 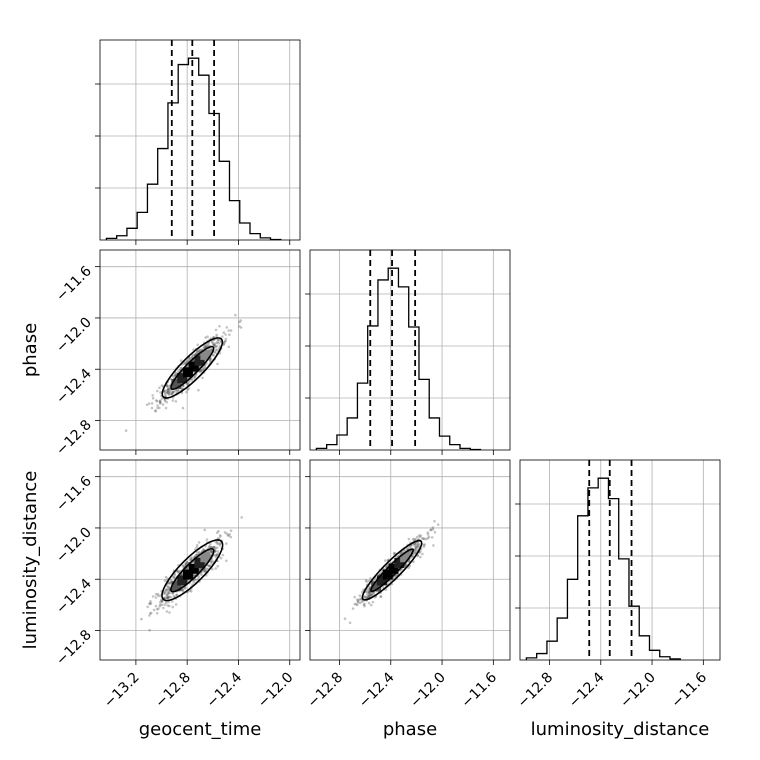 I want to click on density-squares, so click(x=191, y=572).